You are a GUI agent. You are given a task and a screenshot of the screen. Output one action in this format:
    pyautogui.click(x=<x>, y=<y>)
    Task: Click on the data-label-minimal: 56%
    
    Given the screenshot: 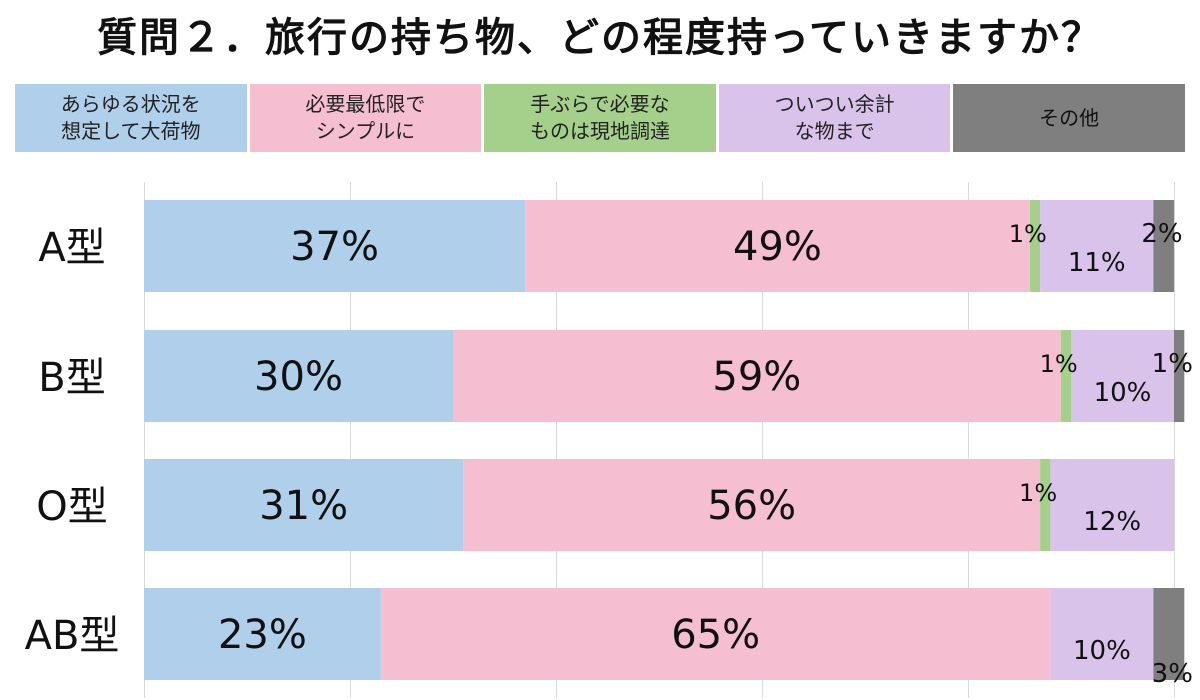 What is the action you would take?
    pyautogui.click(x=751, y=506)
    